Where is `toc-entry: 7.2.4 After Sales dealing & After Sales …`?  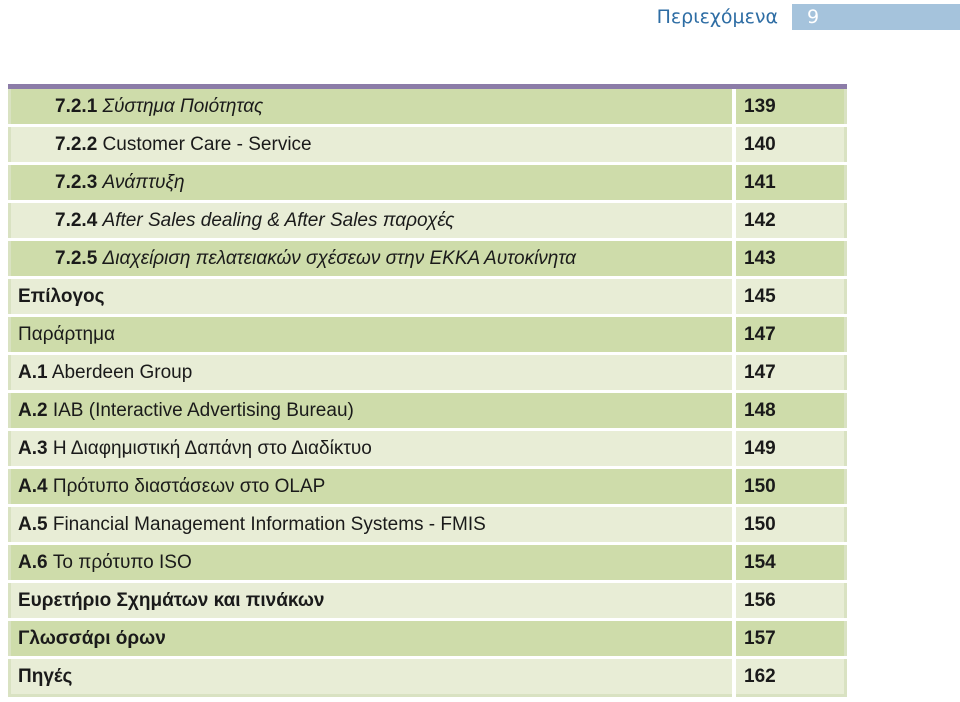
toc-entry: 7.2.4 After Sales dealing & After Sales … is located at coordinates (371, 221).